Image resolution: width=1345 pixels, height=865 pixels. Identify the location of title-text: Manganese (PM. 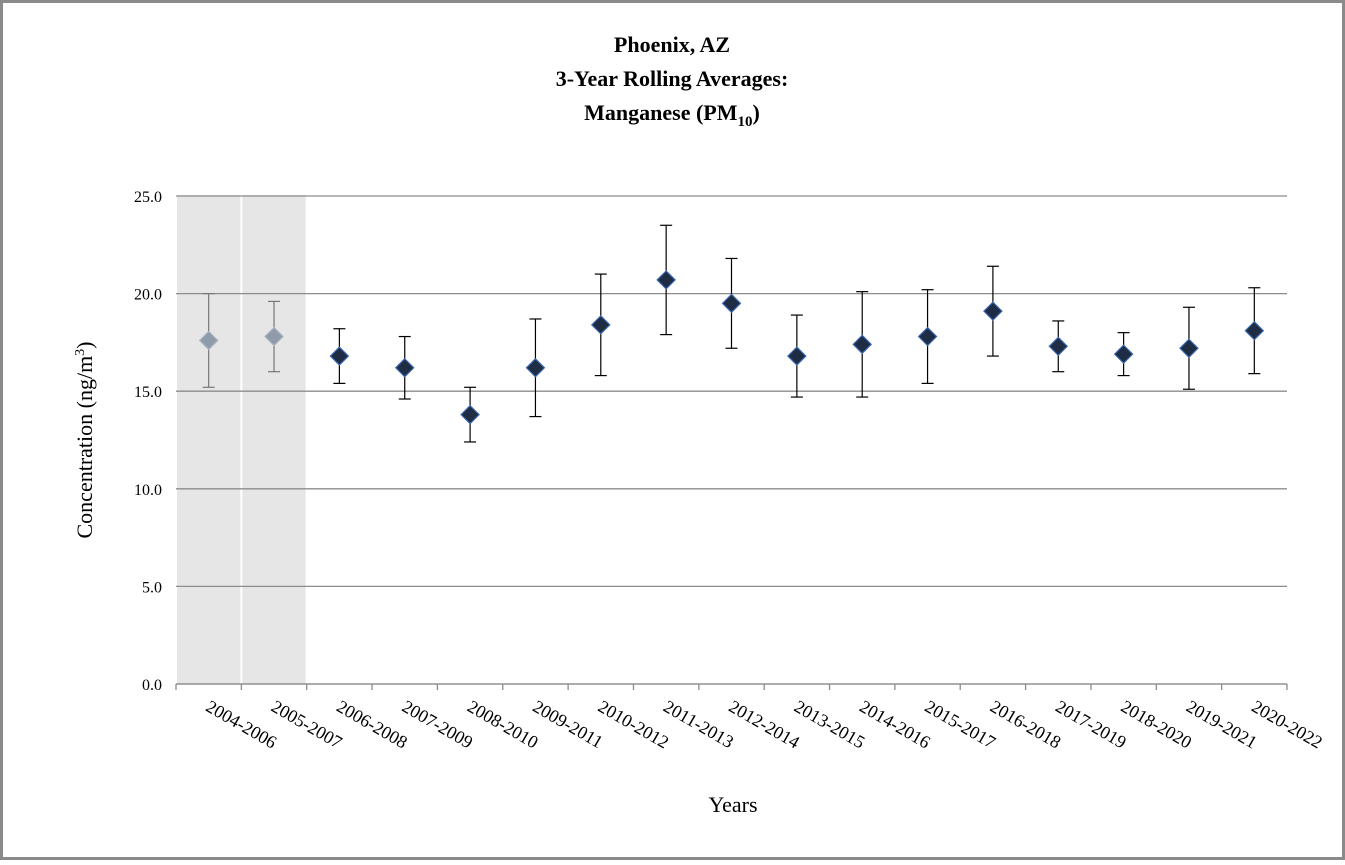
(661, 112).